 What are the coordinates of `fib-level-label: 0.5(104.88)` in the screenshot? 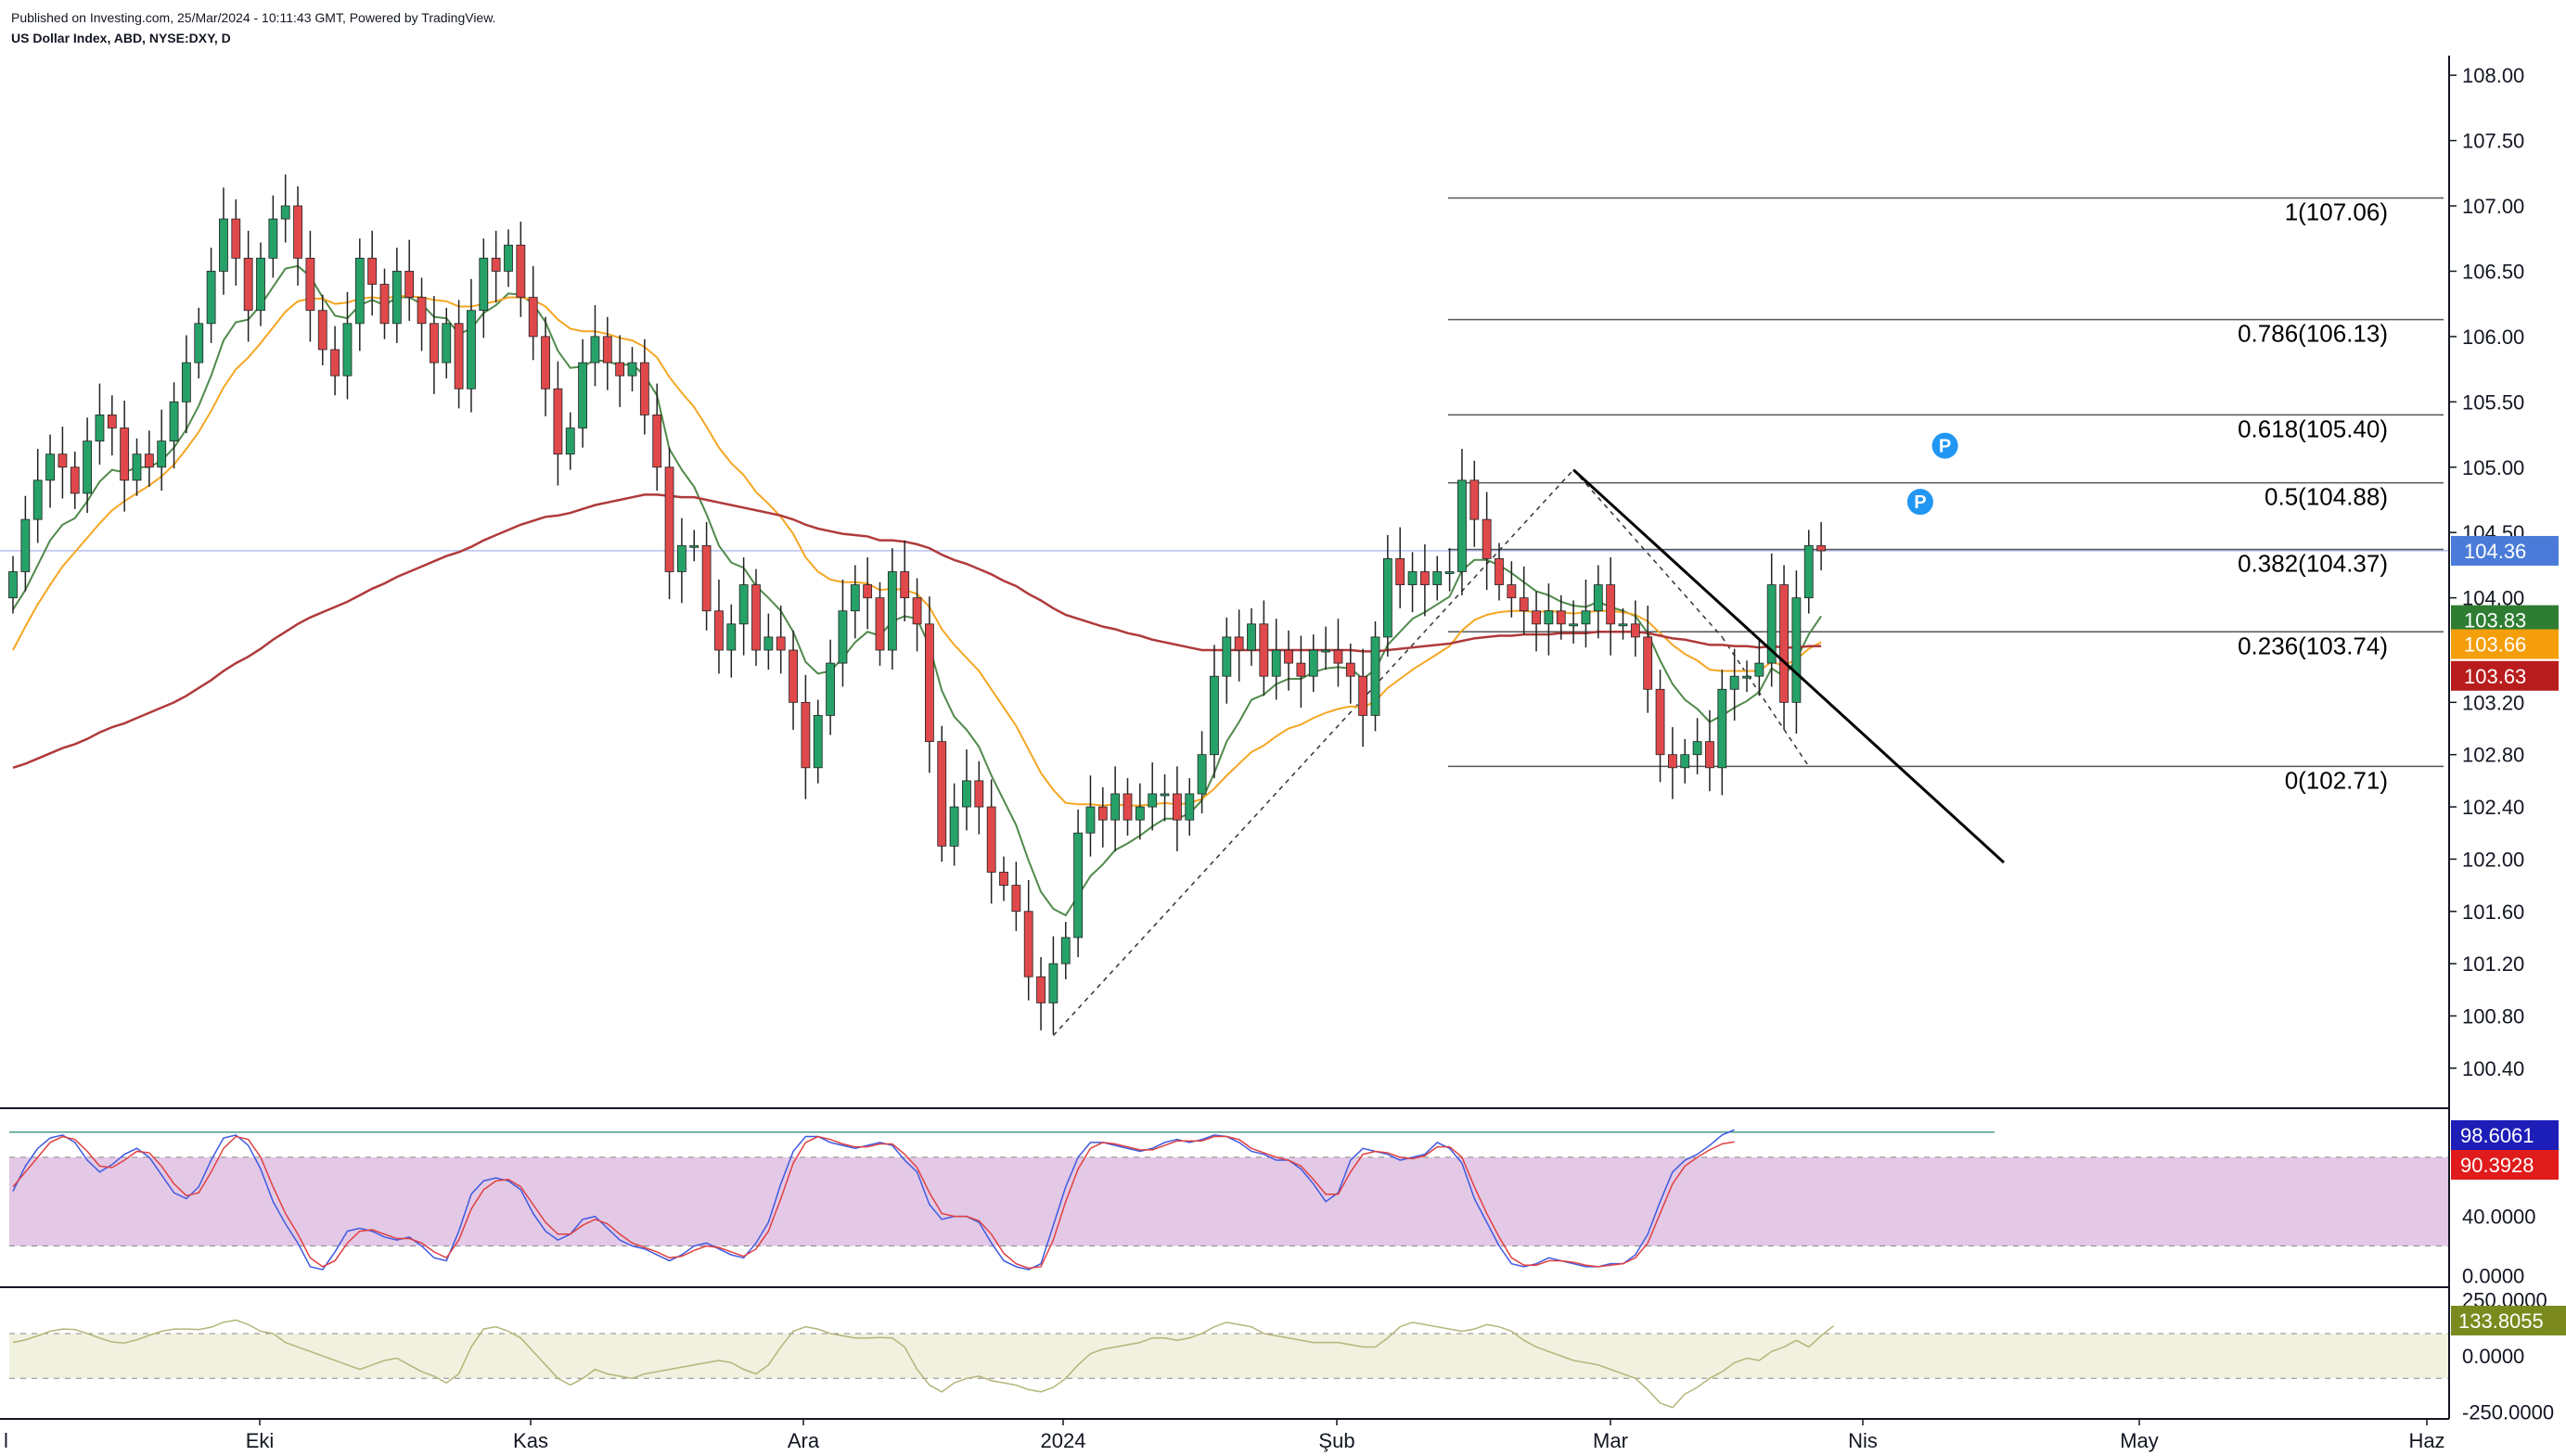 It's located at (2326, 497).